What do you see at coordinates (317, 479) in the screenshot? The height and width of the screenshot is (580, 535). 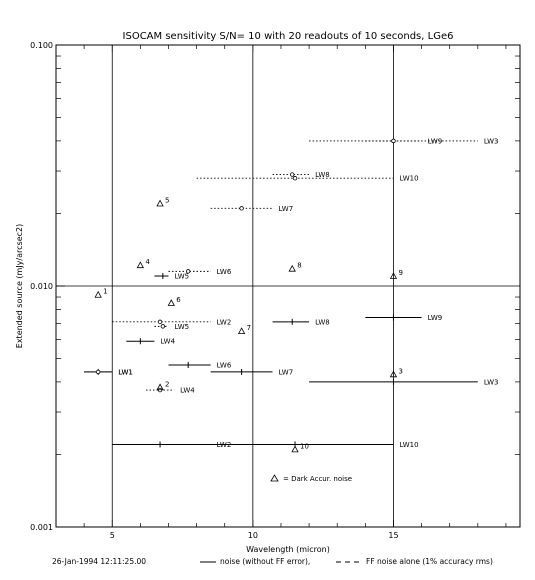 I see `legend-triangle-label: = Dark Accur. noise` at bounding box center [317, 479].